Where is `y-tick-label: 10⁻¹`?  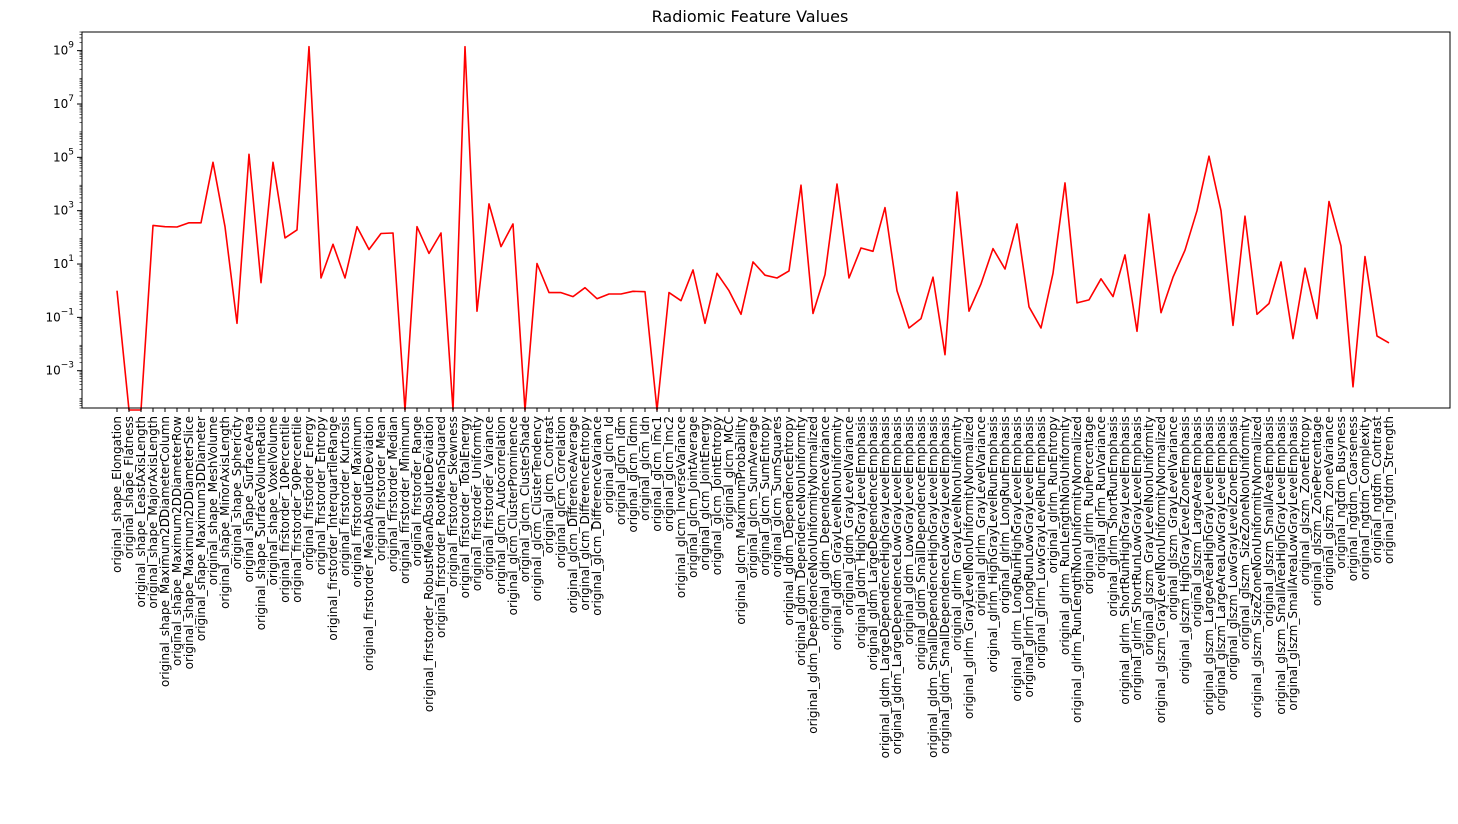
y-tick-label: 10⁻¹ is located at coordinates (59, 315).